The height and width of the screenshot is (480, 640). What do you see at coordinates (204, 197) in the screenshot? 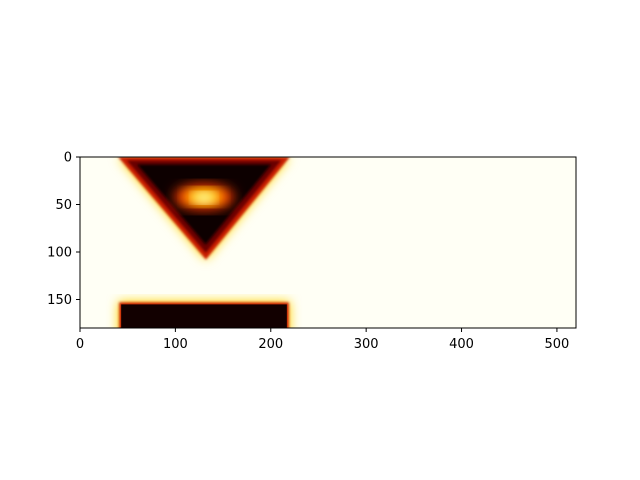
I see `bright-spot-core` at bounding box center [204, 197].